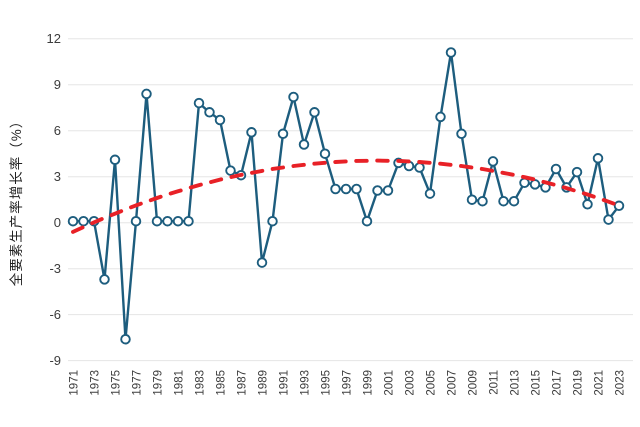 The image size is (640, 427). Describe the element at coordinates (264, 383) in the screenshot. I see `x-tick-label: 1989` at that location.